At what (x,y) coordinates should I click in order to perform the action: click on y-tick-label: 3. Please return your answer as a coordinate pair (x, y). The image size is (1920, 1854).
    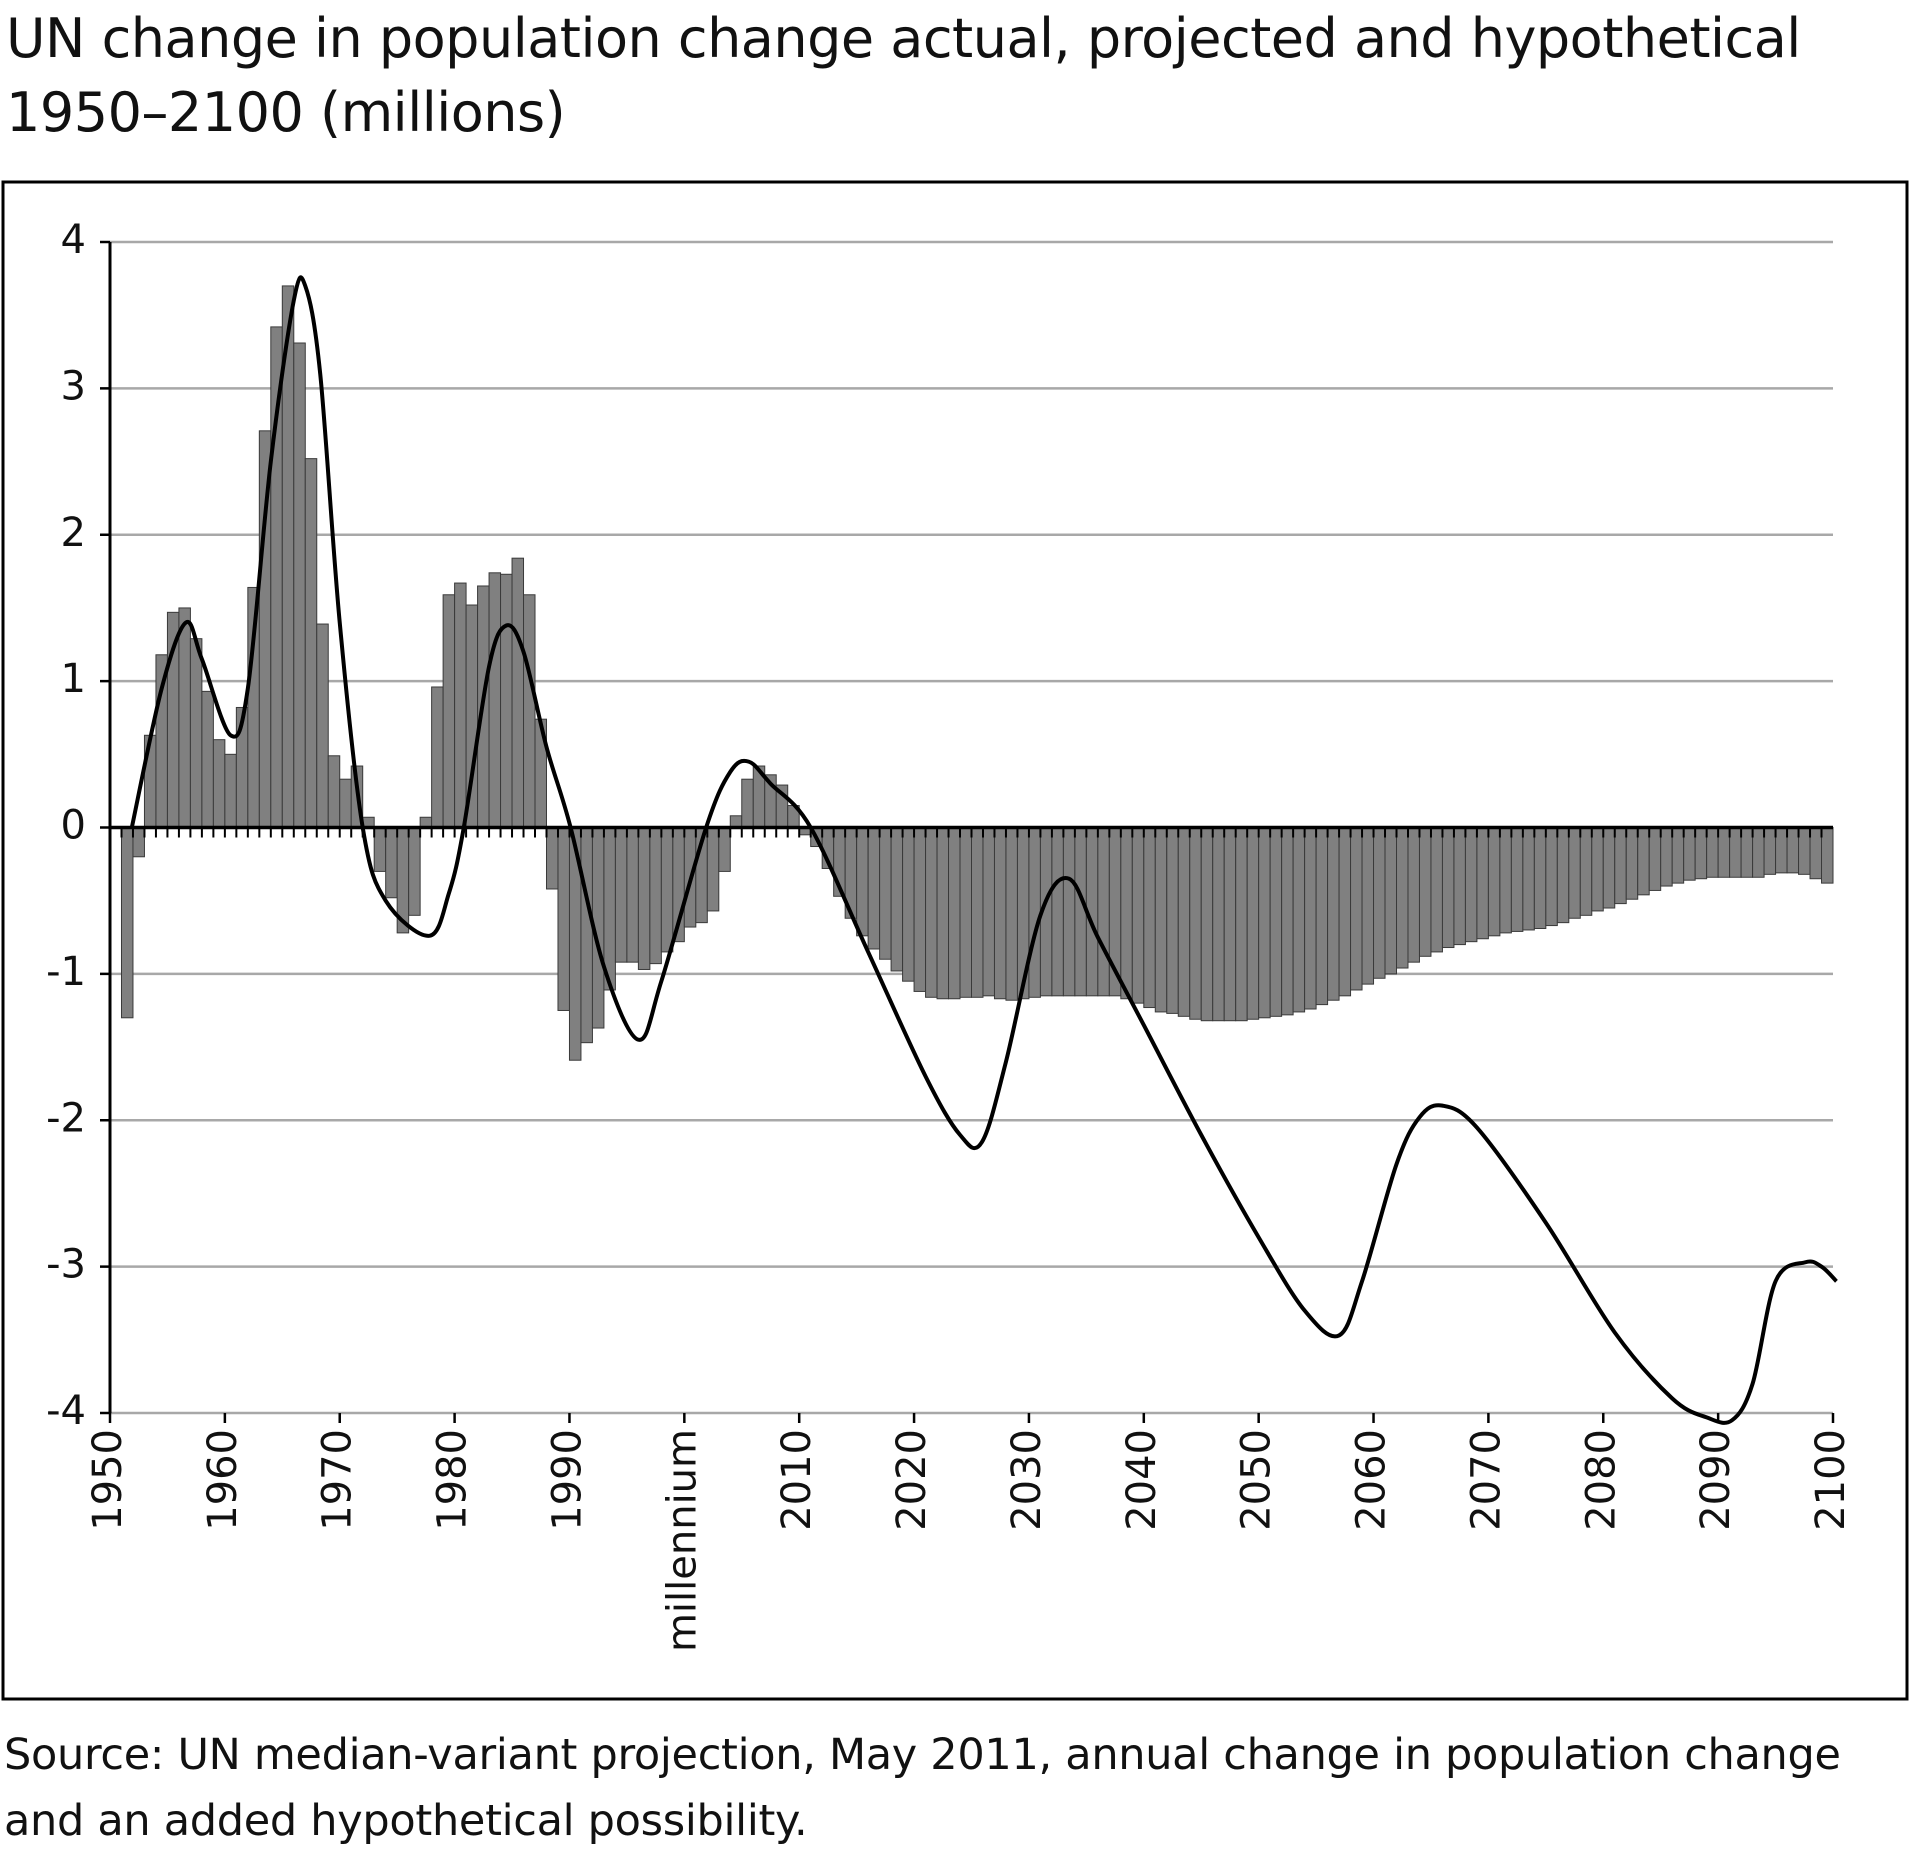
    Looking at the image, I should click on (73, 386).